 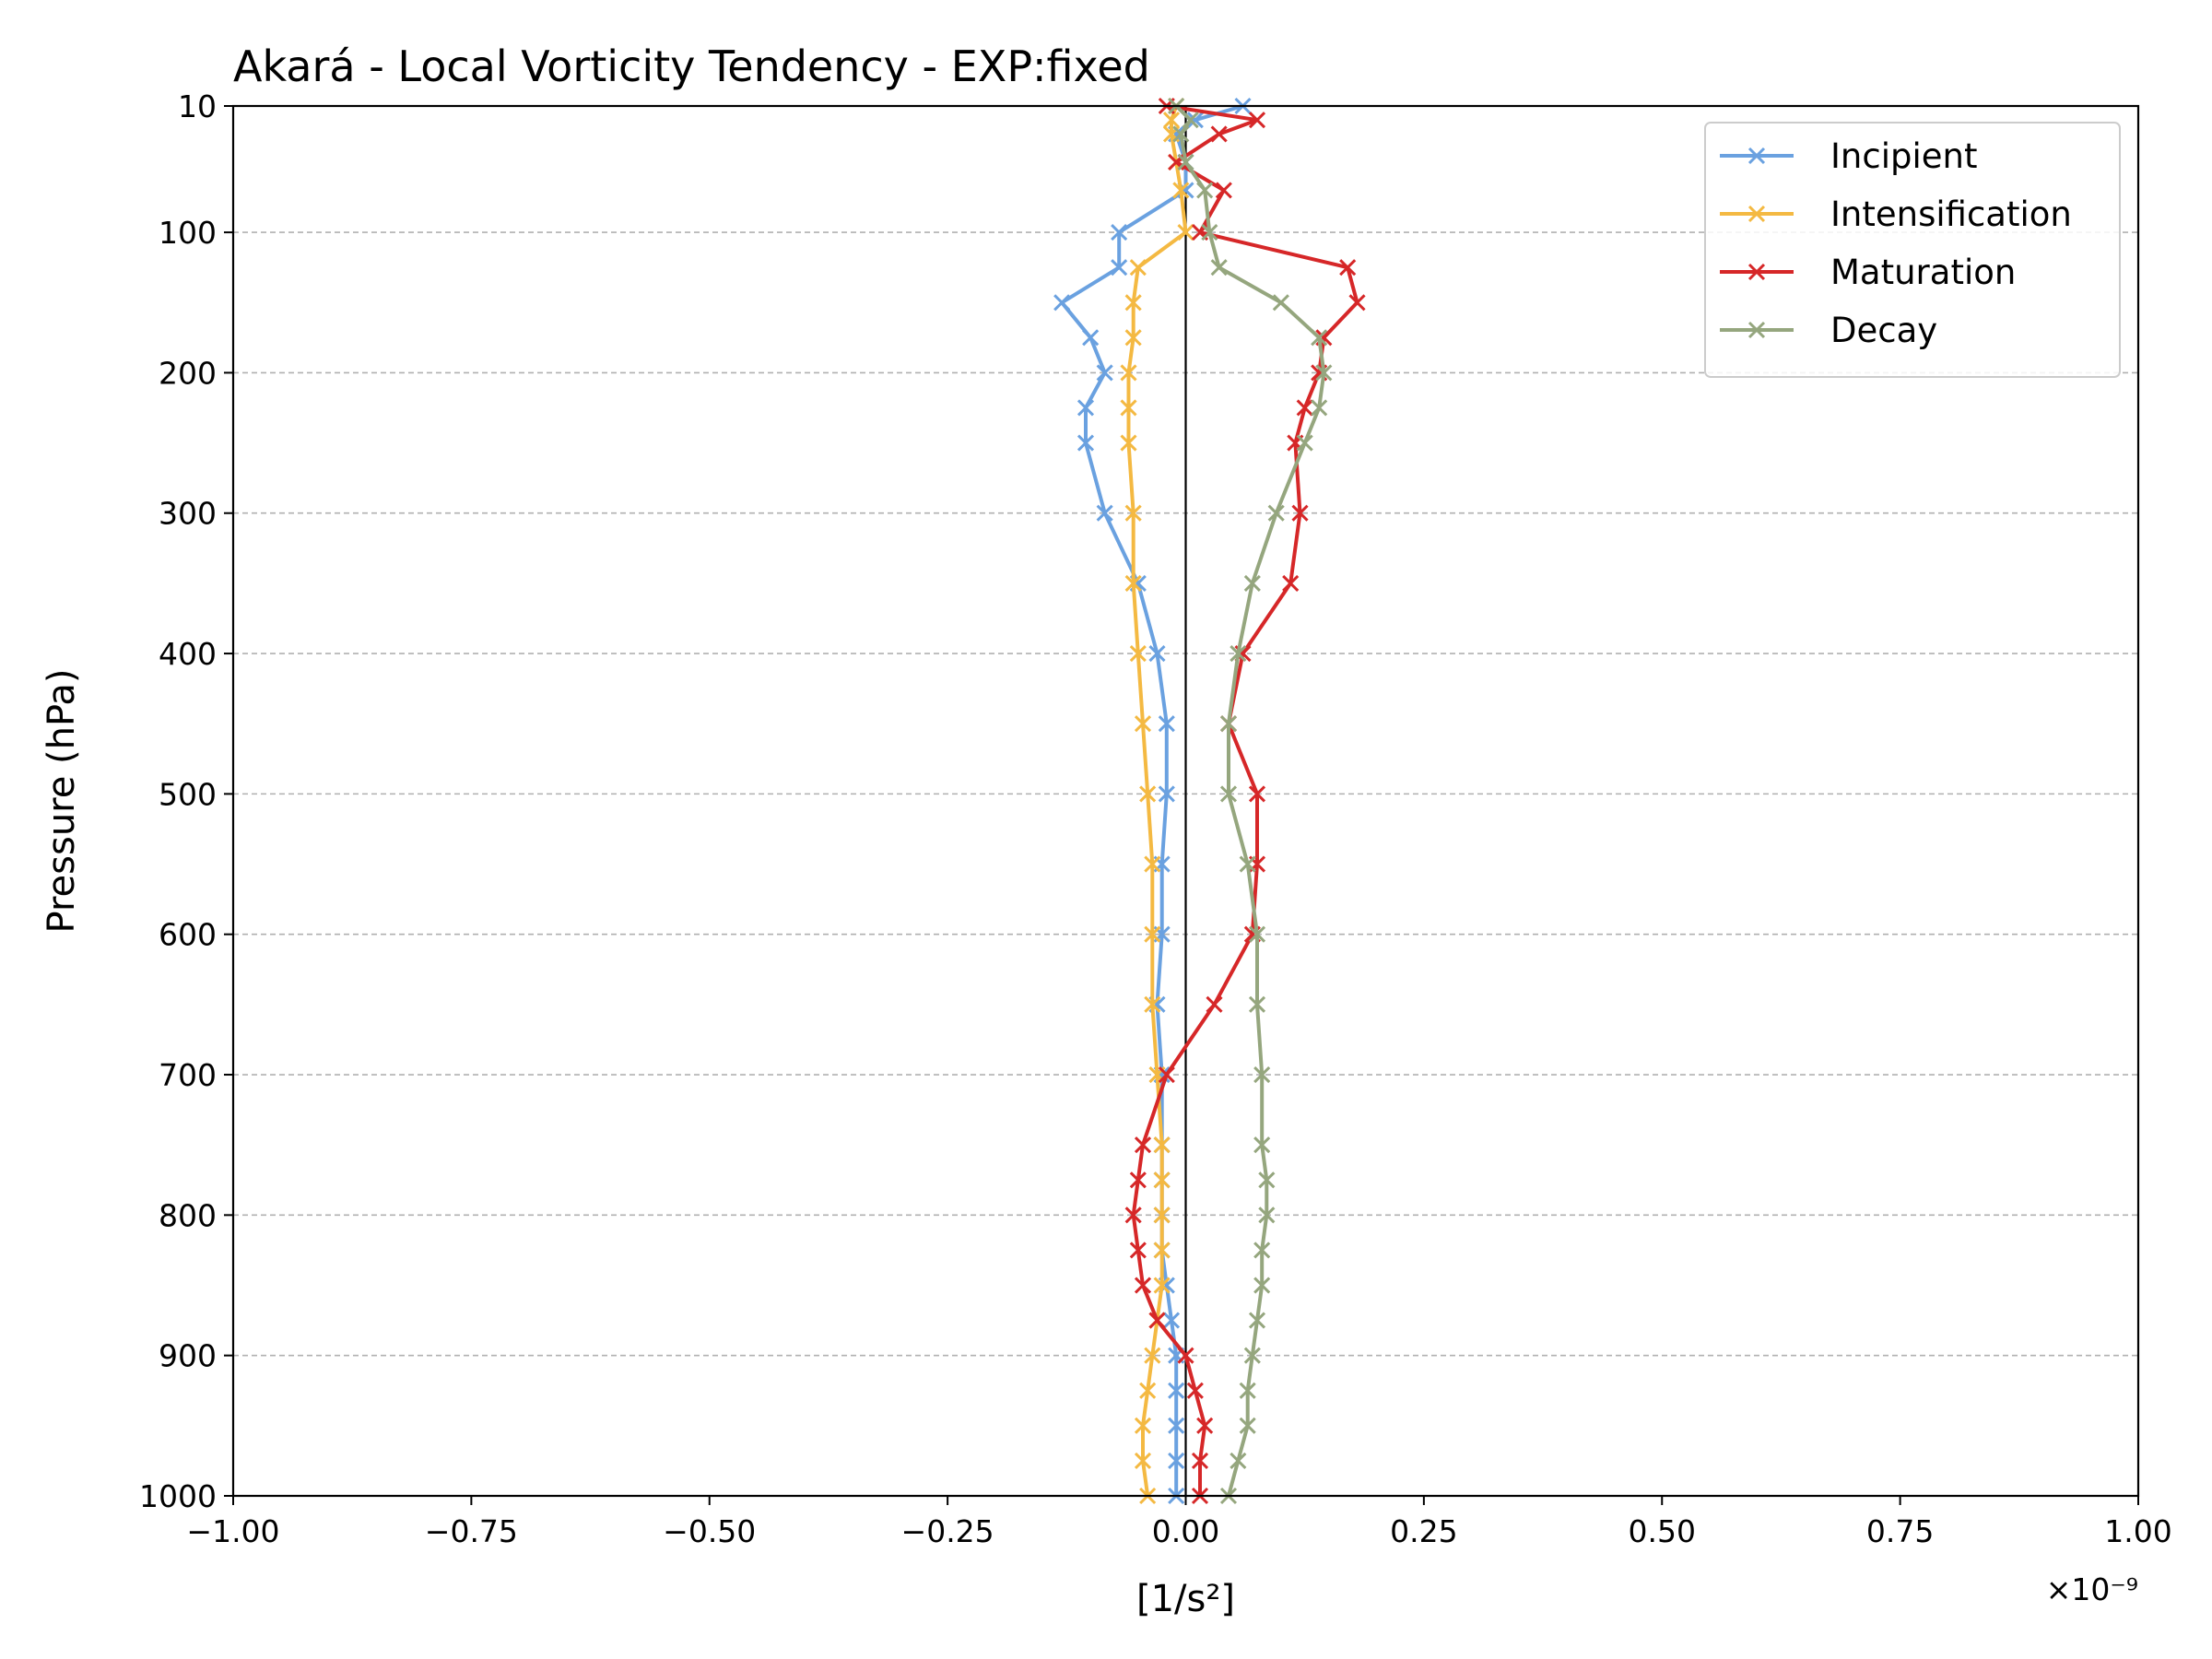 I want to click on legend: Incipient Intensification Maturation Decay, so click(x=1912, y=250).